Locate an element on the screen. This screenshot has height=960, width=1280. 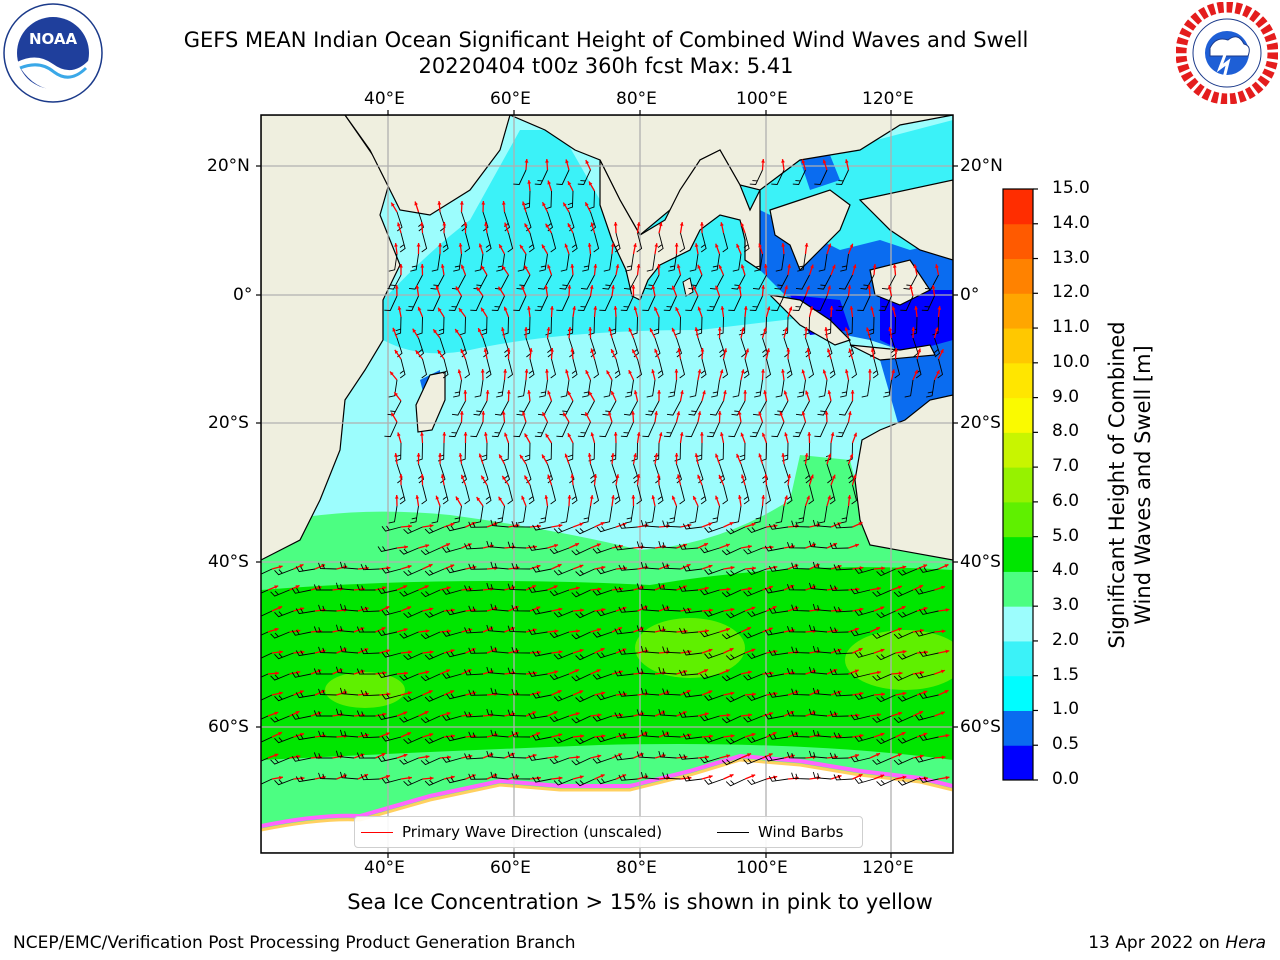
land-indochina is located at coordinates (810, 230).